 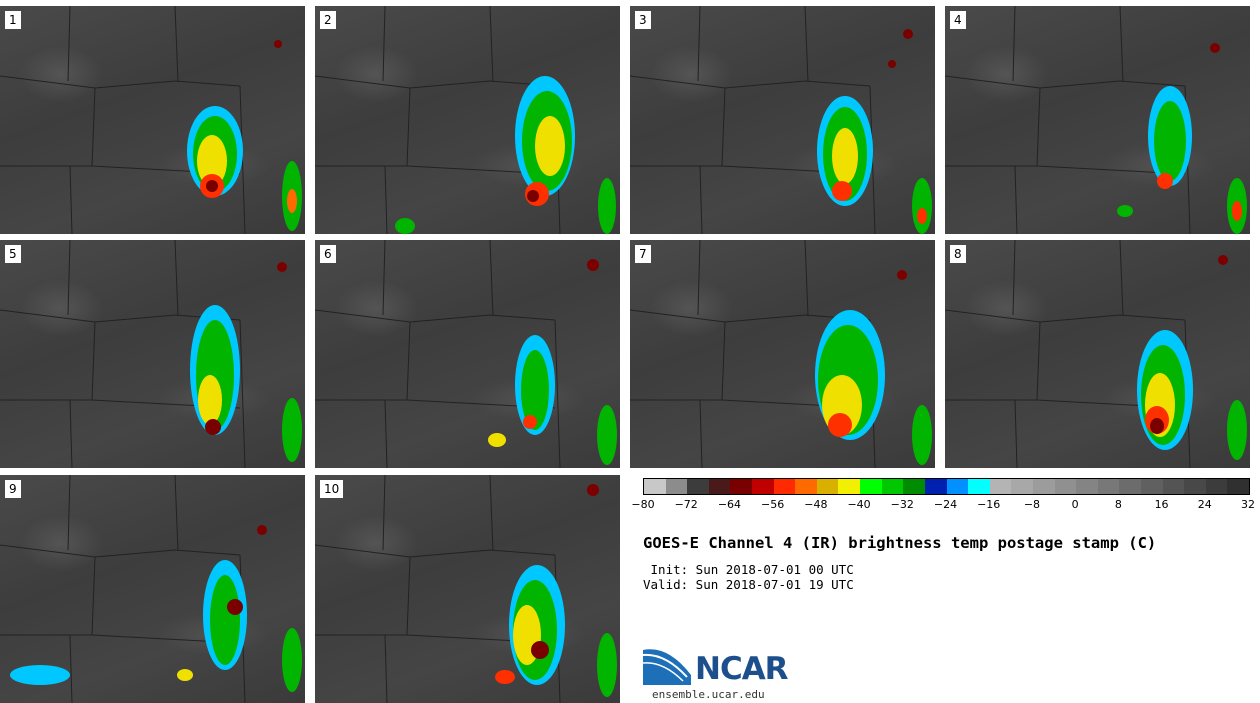 What do you see at coordinates (13, 20) in the screenshot?
I see `panel-number: 1` at bounding box center [13, 20].